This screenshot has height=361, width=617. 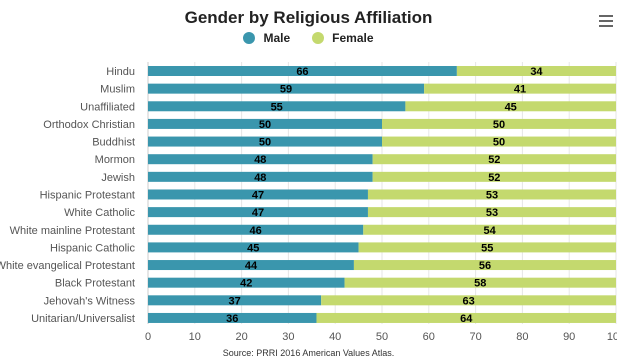 I want to click on bar-male-jehovah-s-witness, so click(x=235, y=300).